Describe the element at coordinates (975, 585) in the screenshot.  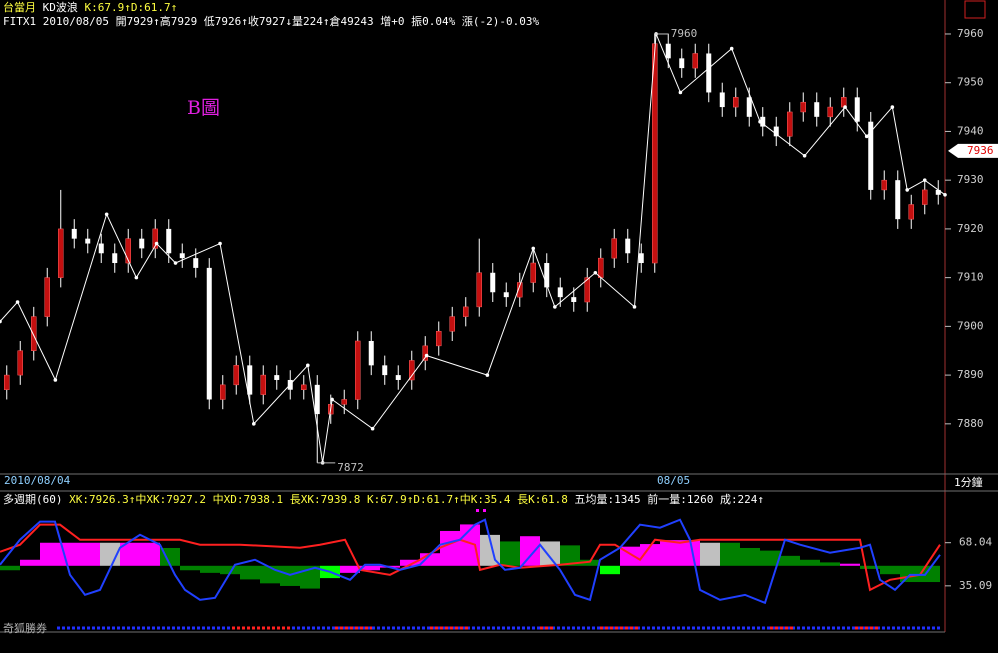
I see `y-tick-label: 35.09` at that location.